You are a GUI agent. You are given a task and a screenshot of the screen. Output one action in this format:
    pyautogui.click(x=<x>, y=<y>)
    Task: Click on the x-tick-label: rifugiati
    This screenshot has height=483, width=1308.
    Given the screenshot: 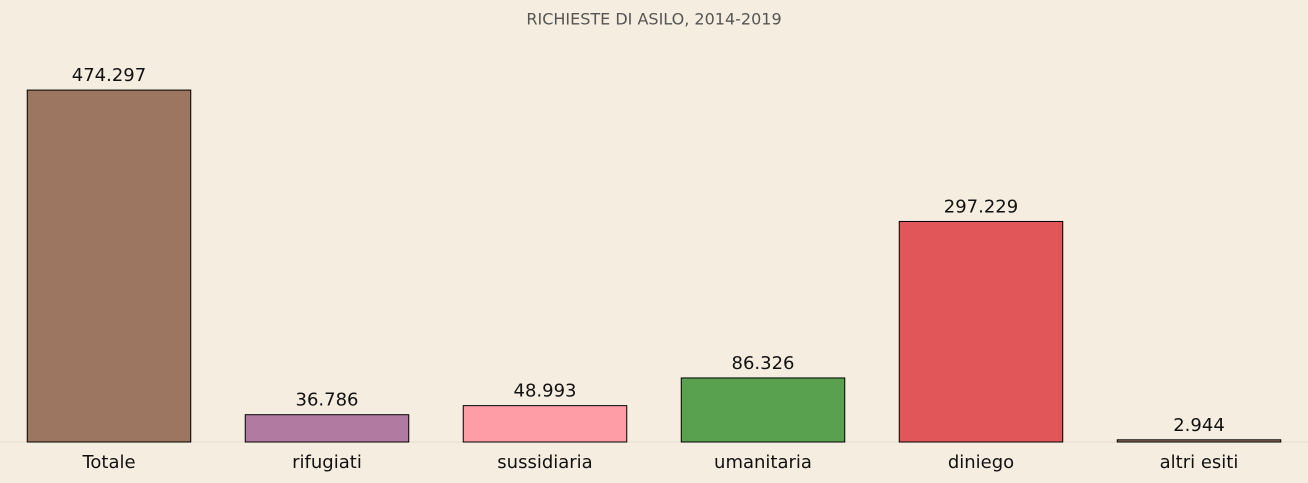 What is the action you would take?
    pyautogui.click(x=327, y=462)
    